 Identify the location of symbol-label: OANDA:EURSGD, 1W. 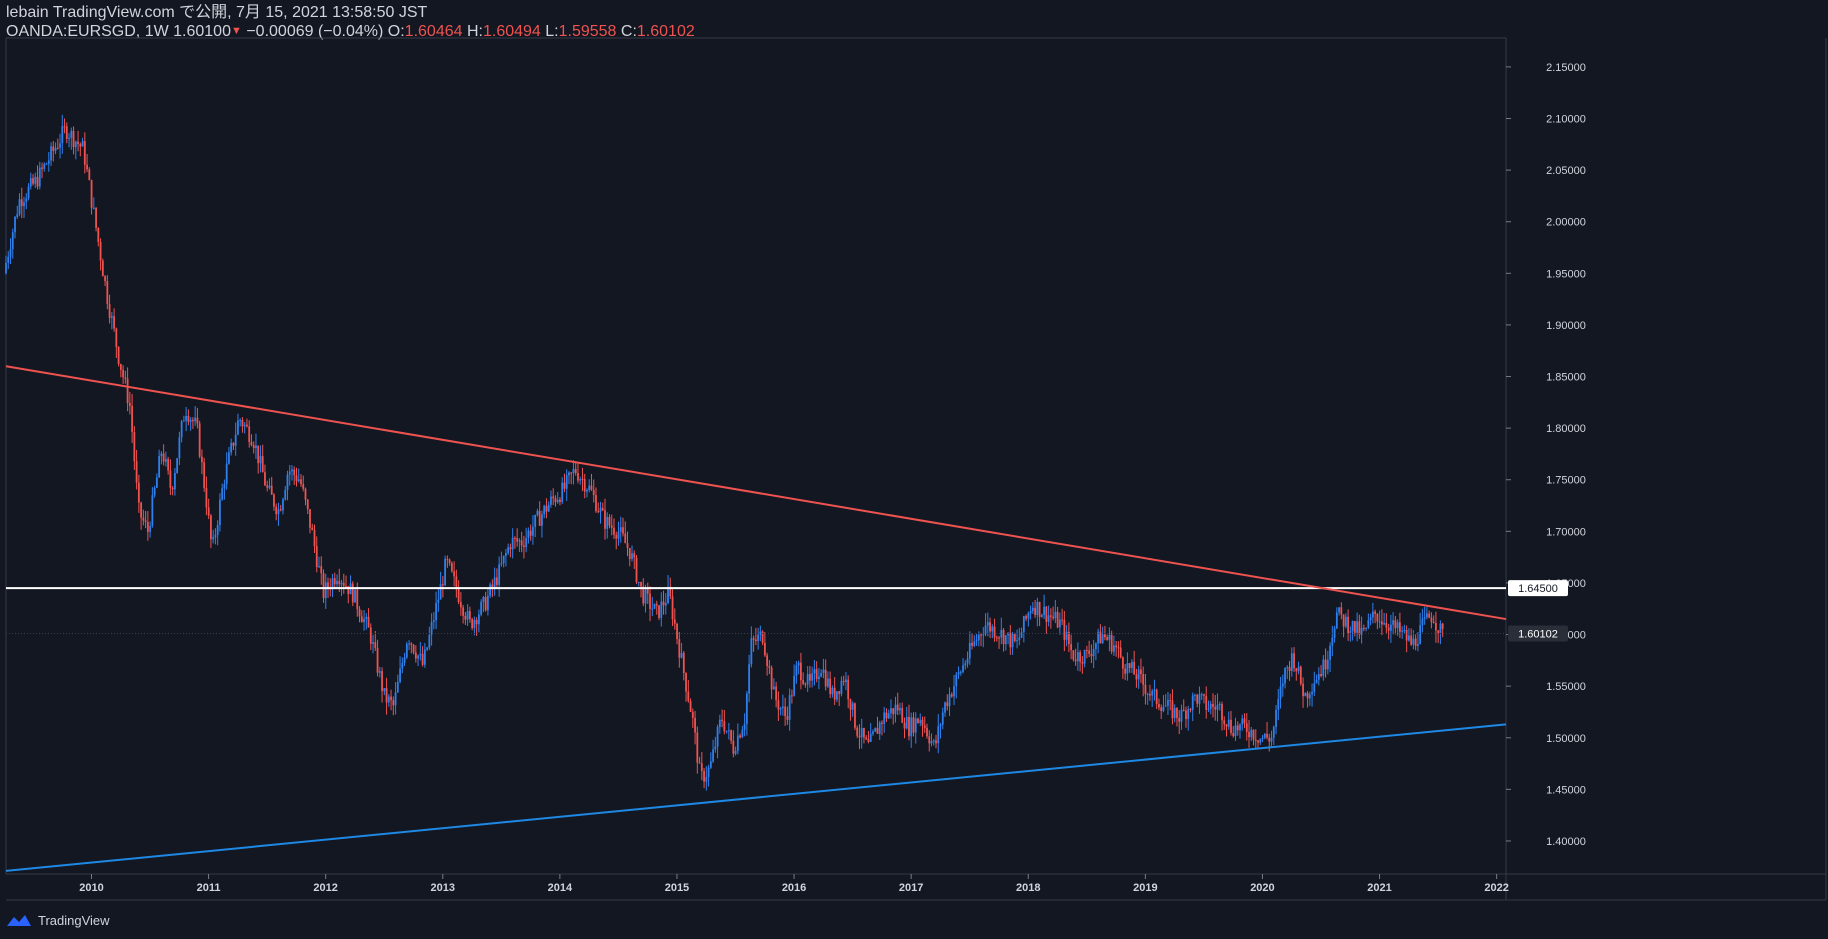
(87, 31).